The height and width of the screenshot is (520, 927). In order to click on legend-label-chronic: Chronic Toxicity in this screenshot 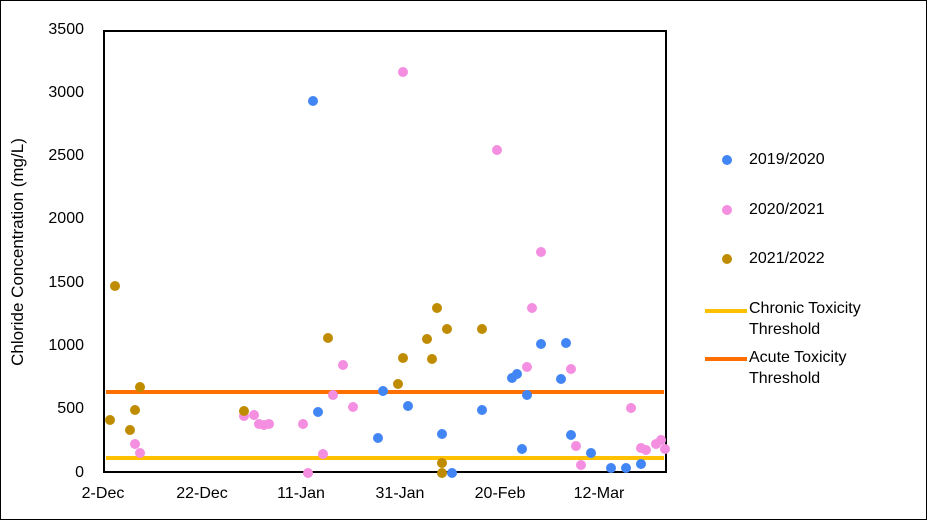, I will do `click(805, 308)`.